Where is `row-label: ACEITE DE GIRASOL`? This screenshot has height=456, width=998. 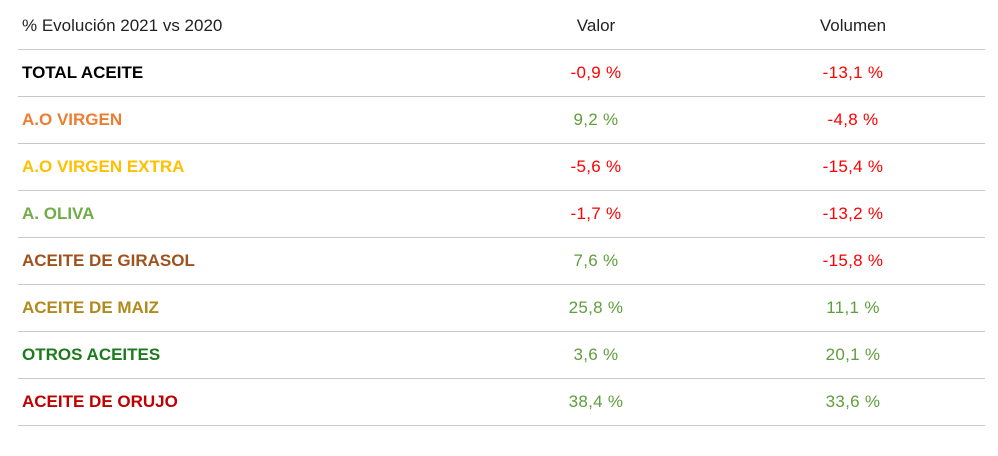
row-label: ACEITE DE GIRASOL is located at coordinates (108, 260).